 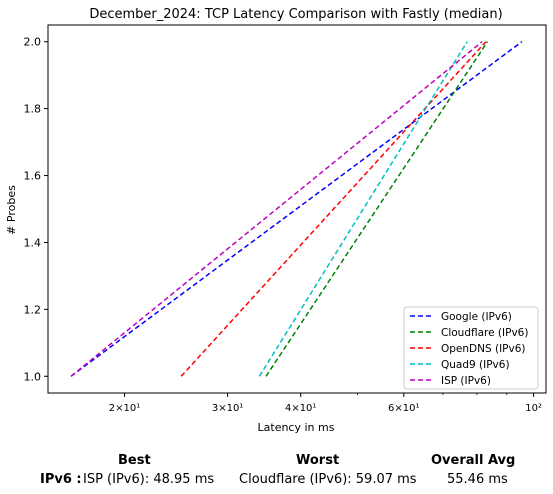 I want to click on legend-label: ISP (IPv6), so click(x=466, y=381).